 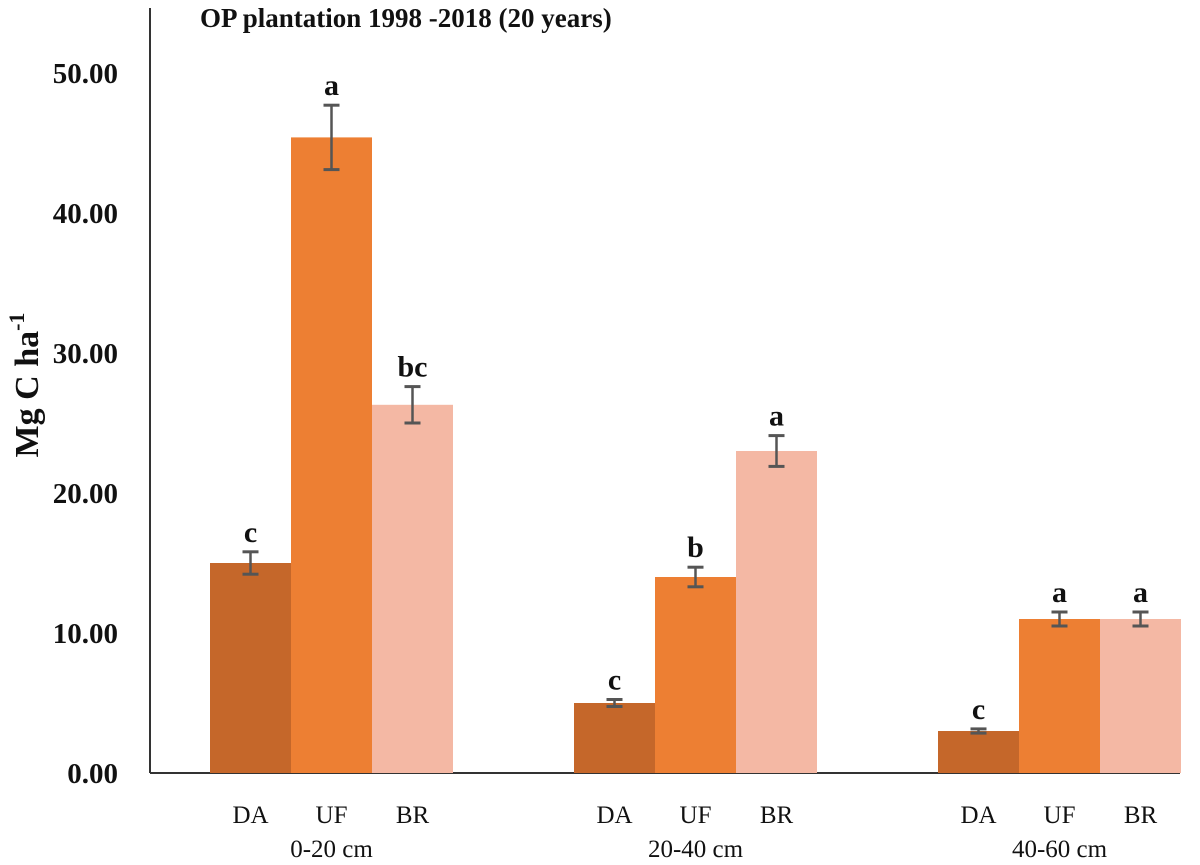 What do you see at coordinates (85, 354) in the screenshot?
I see `y-tick-label: 30.00` at bounding box center [85, 354].